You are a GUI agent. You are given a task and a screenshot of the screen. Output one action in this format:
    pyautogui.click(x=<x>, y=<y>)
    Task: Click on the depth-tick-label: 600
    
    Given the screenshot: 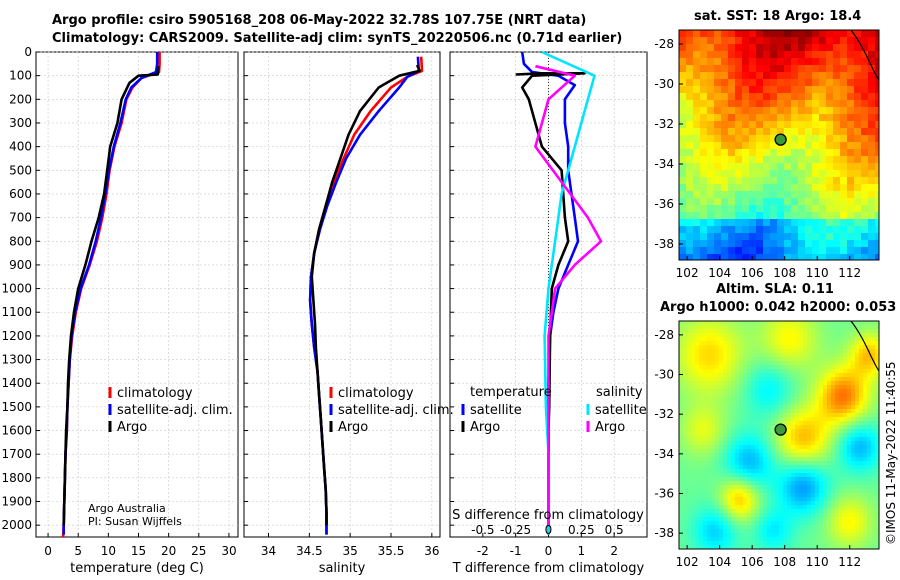 What is the action you would take?
    pyautogui.click(x=20, y=194)
    